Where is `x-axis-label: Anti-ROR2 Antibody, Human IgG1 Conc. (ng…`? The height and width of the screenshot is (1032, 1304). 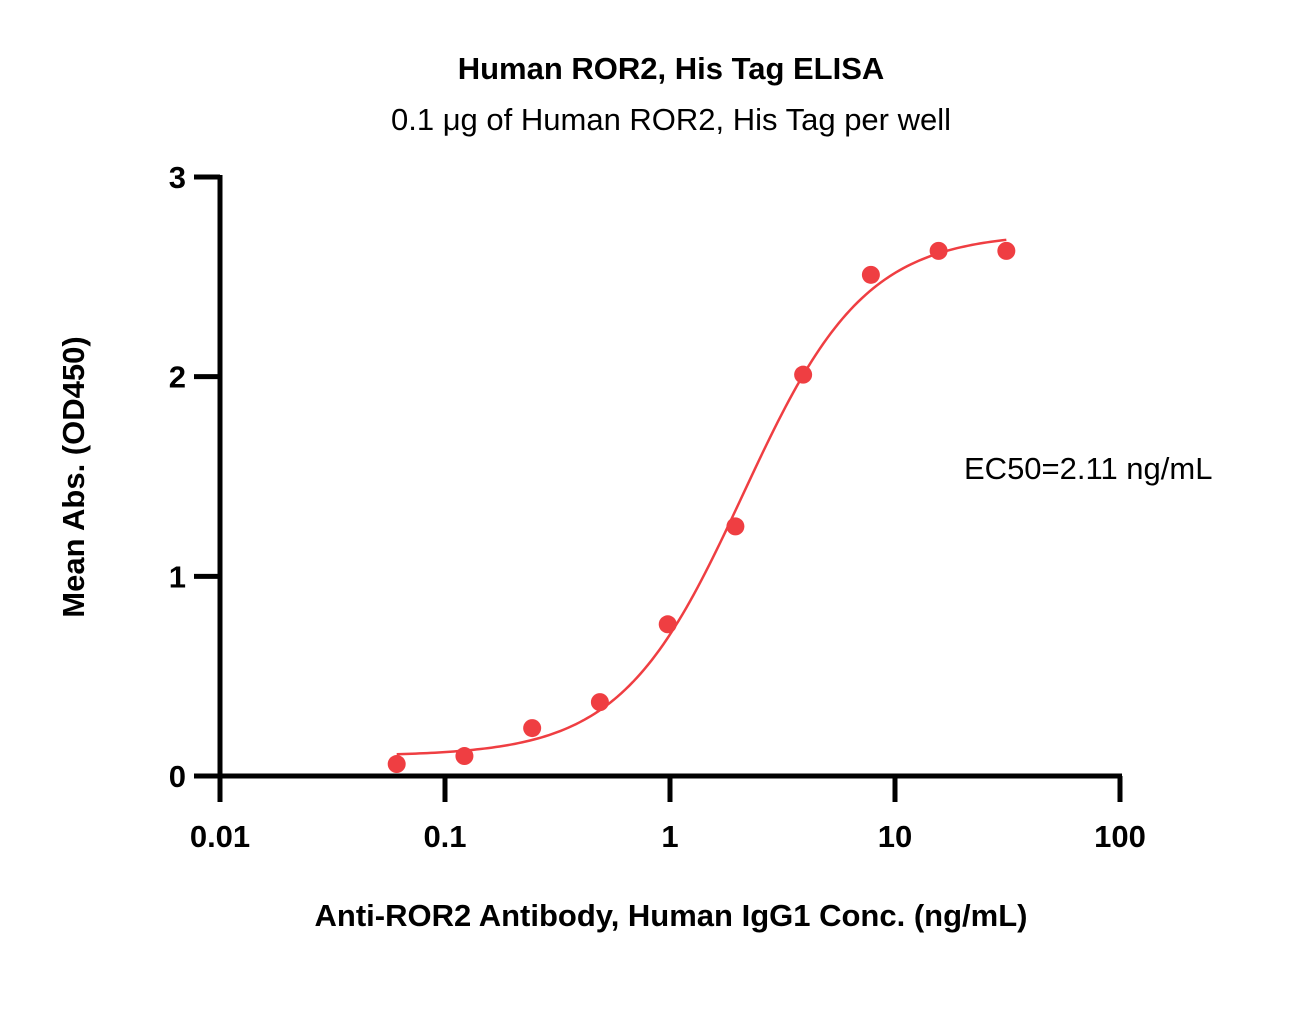 x-axis-label: Anti-ROR2 Antibody, Human IgG1 Conc. (ng… is located at coordinates (671, 915).